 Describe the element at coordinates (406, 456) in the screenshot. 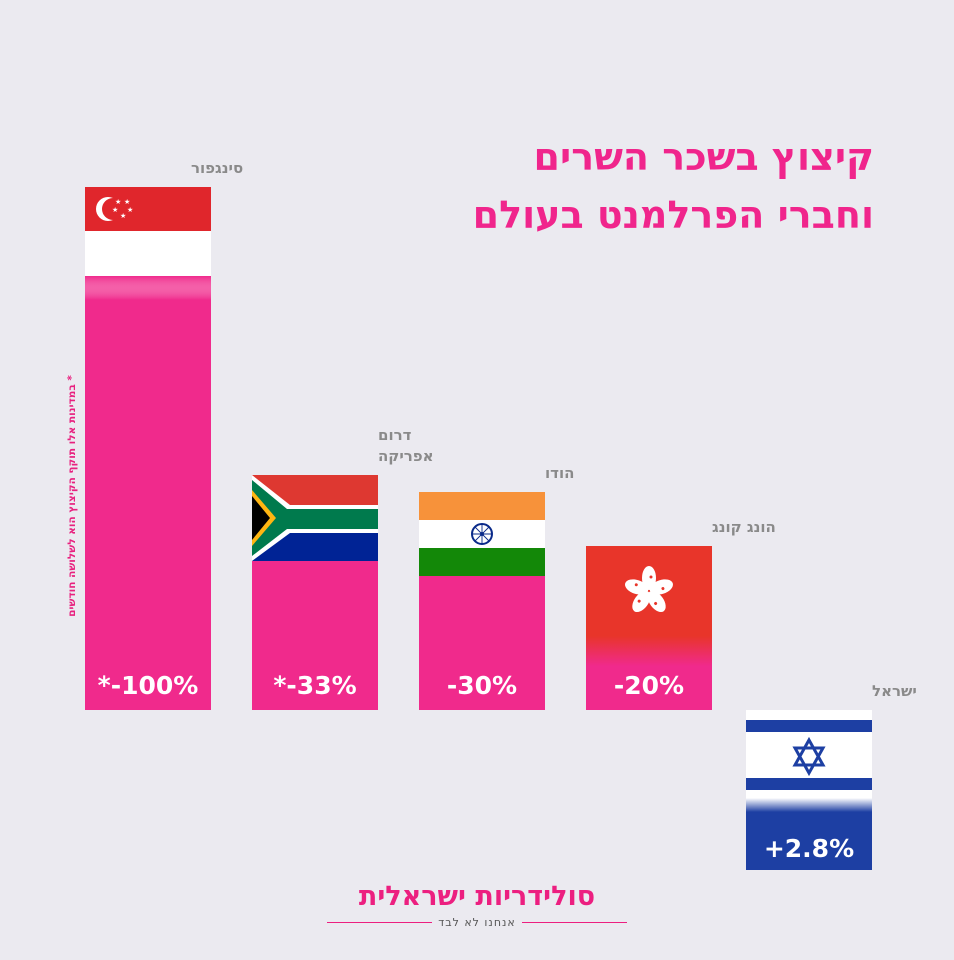

I see `category-label-line: אפריקה` at that location.